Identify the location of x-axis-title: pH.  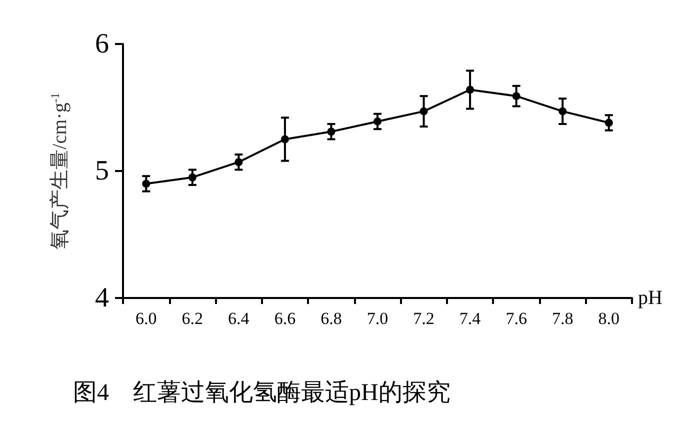
(650, 298).